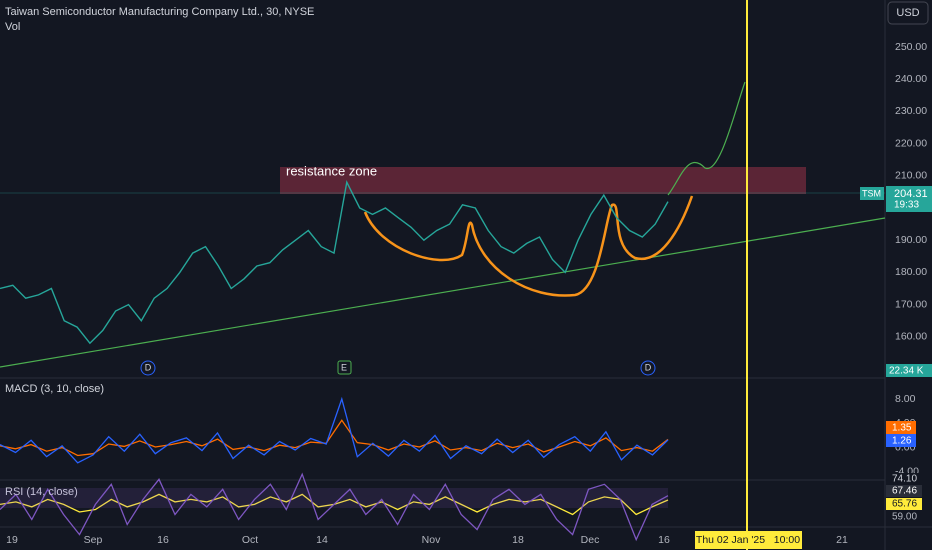 The image size is (932, 550). I want to click on rsi-tick-label: 74.10, so click(904, 479).